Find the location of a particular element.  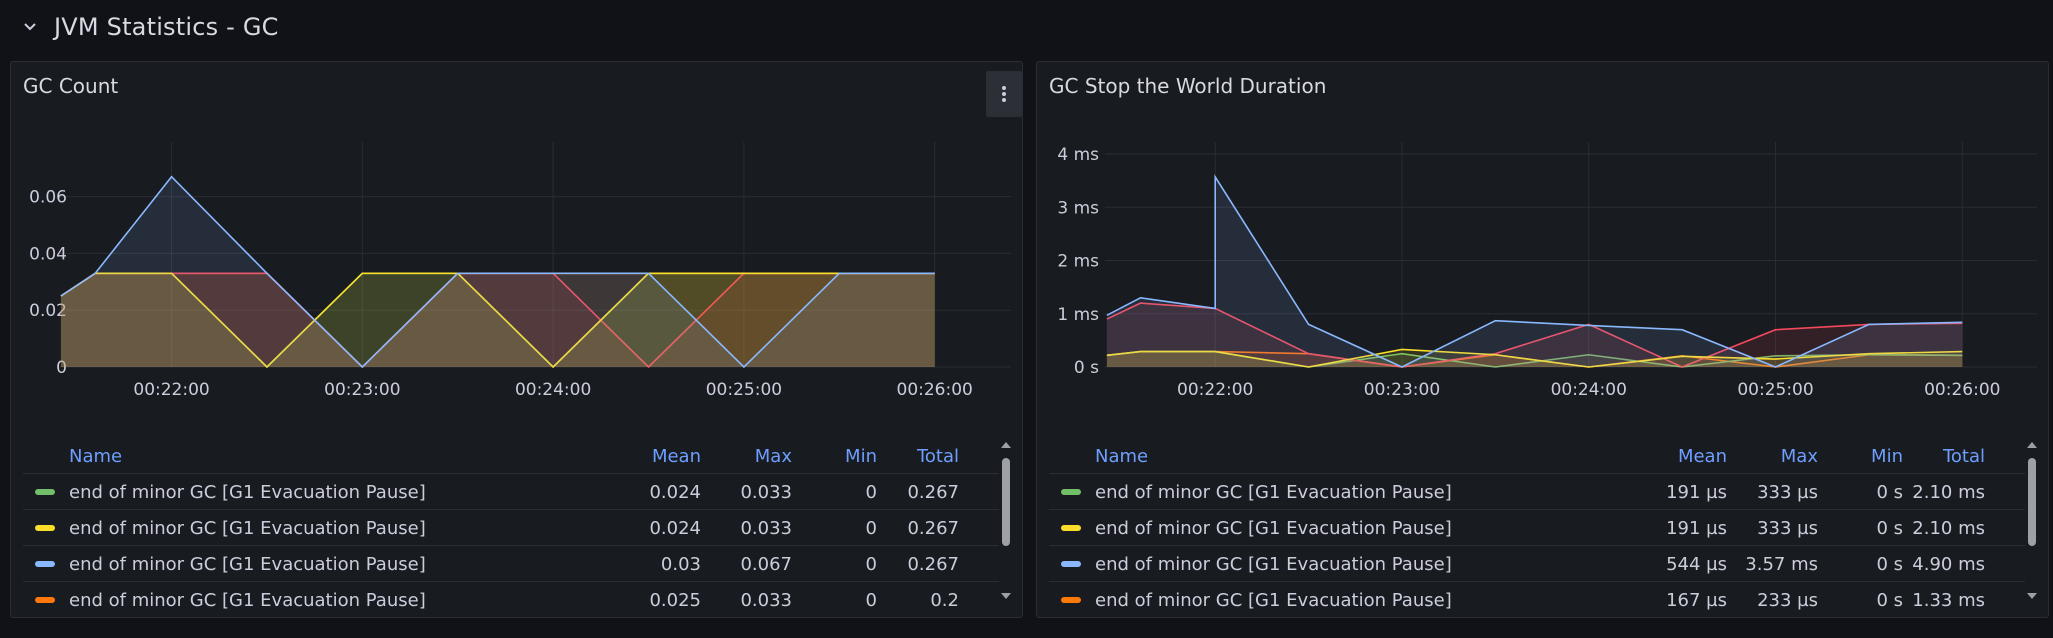

y-tick-label: 0.02 is located at coordinates (48, 311).